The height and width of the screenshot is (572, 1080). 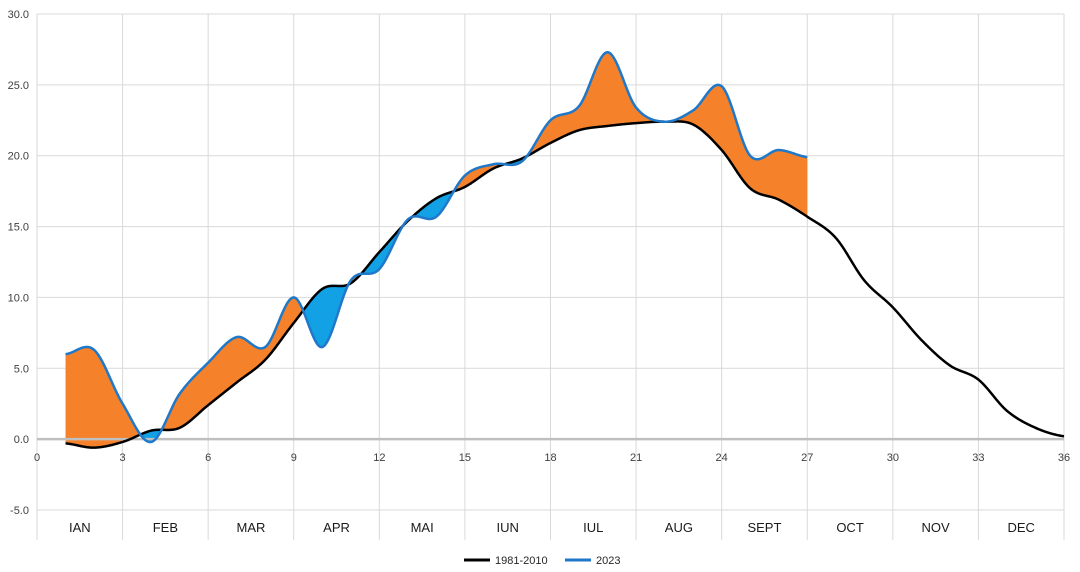 I want to click on x-tick-label: 30, so click(x=893, y=458).